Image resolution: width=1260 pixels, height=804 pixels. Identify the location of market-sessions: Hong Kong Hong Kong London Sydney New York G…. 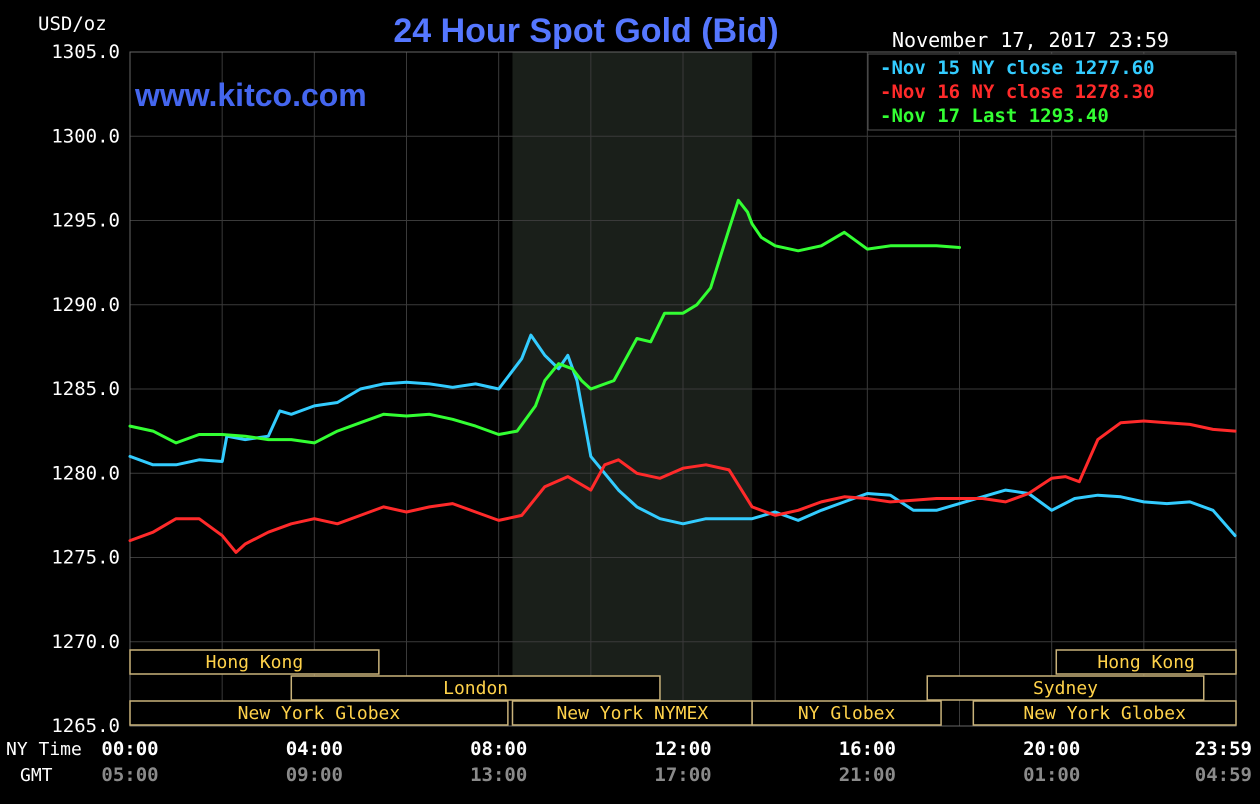
(683, 687).